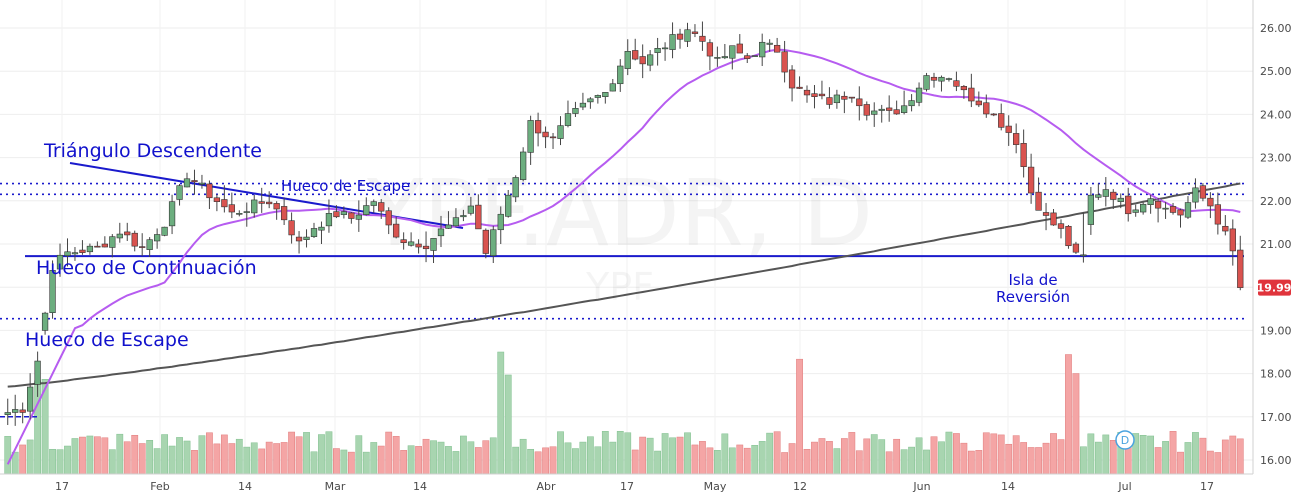  What do you see at coordinates (634, 486) in the screenshot?
I see `x-axis-labels: 17 Feb 14 Mar 14 Abr 17 May 12 Jun 14 Jul 17` at bounding box center [634, 486].